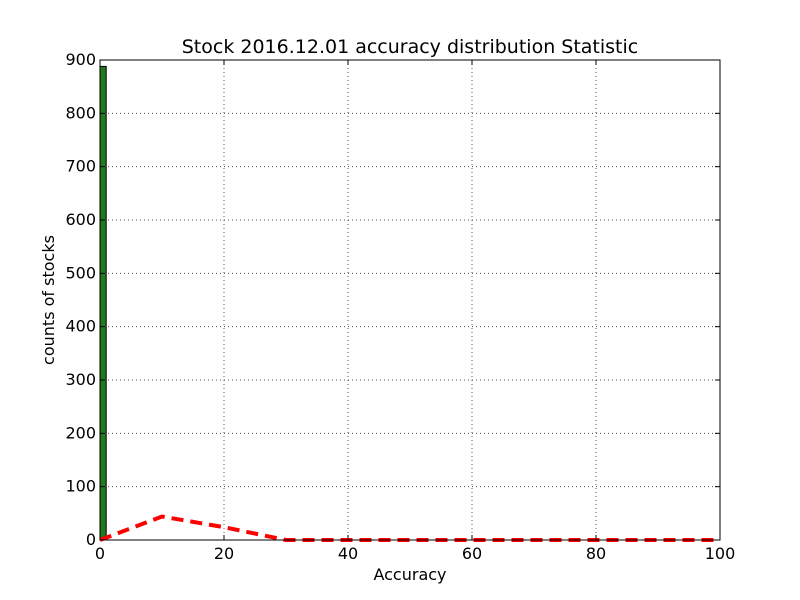 This screenshot has width=800, height=600. I want to click on x-tick-label: 20, so click(224, 553).